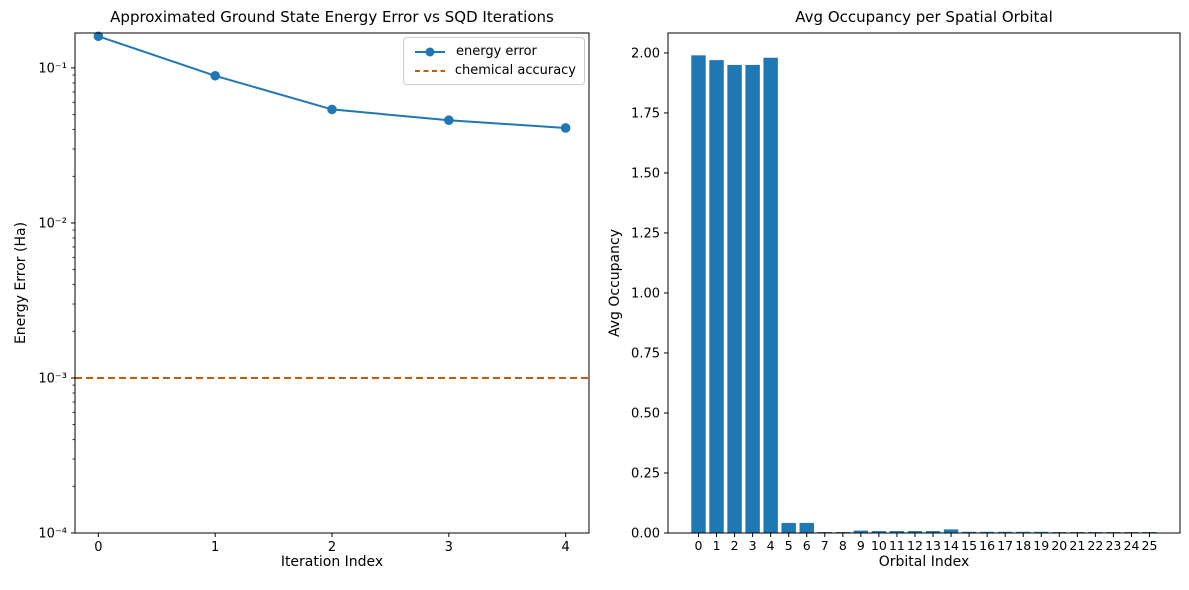 The image size is (1189, 590). Describe the element at coordinates (645, 293) in the screenshot. I see `y-tick-label: 1.00` at that location.